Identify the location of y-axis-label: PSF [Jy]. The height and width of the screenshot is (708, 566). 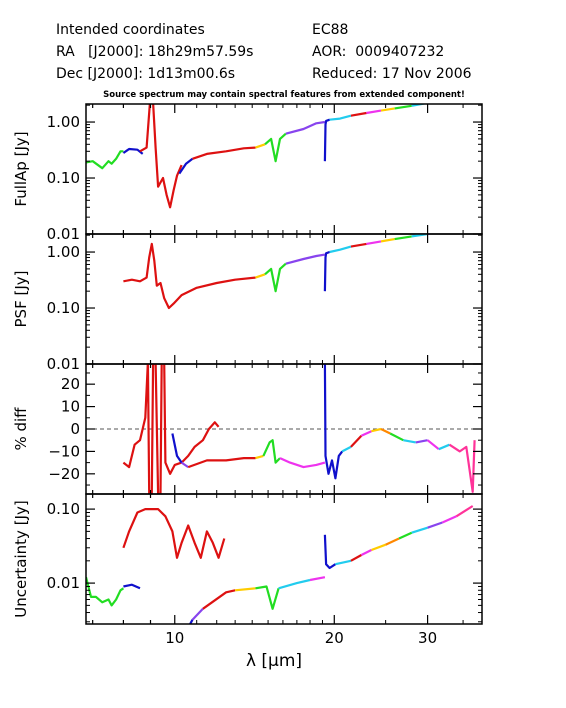
(21, 299).